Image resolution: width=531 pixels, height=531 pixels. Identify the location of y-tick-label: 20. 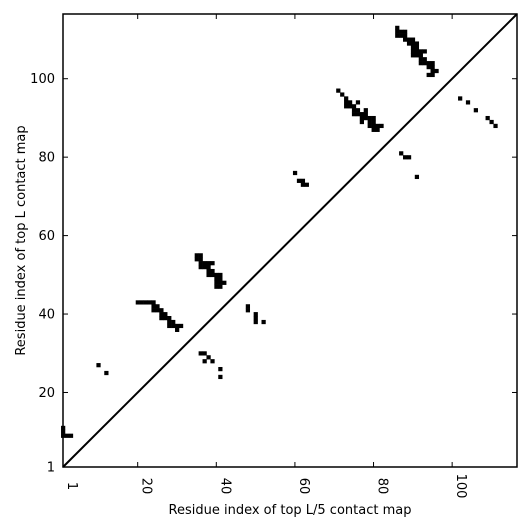
(46, 393).